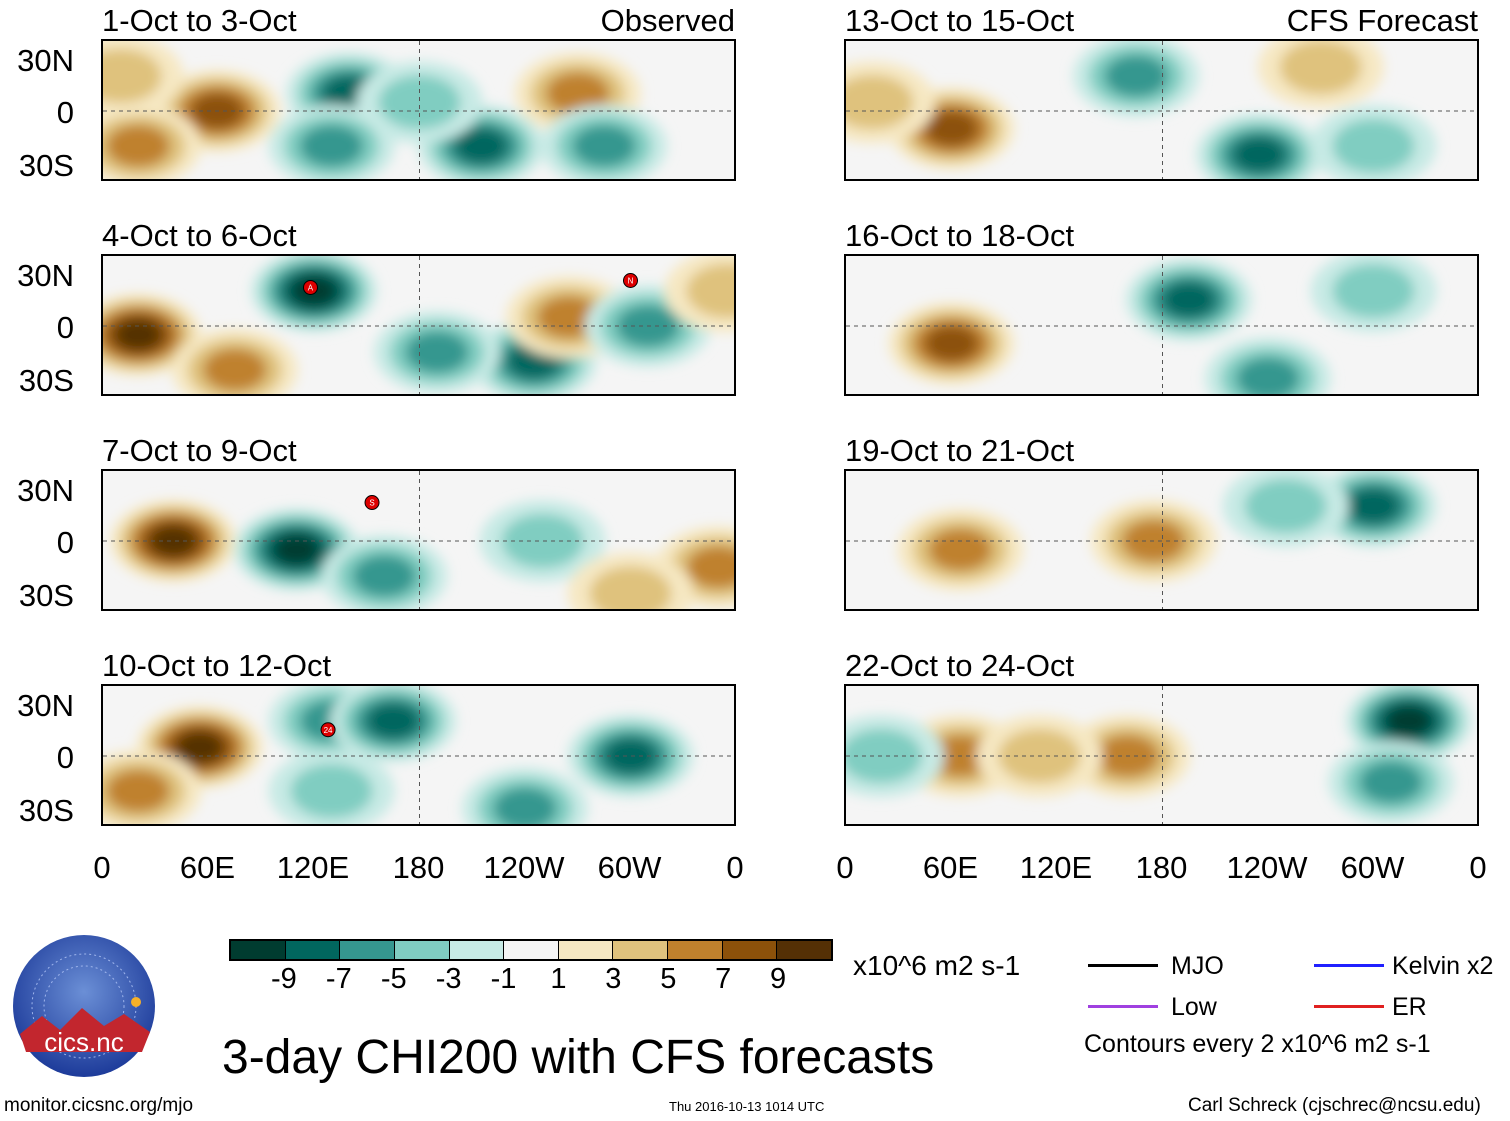 The height and width of the screenshot is (1121, 1510). I want to click on storm-label: 24, so click(328, 730).